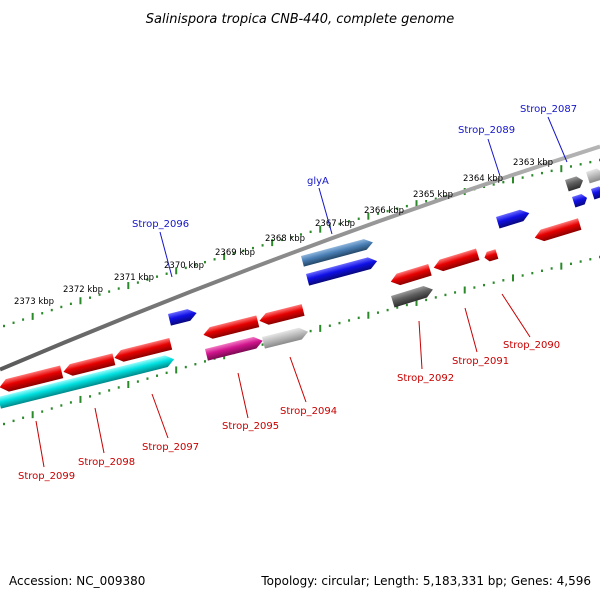 The height and width of the screenshot is (600, 600). Describe the element at coordinates (548, 109) in the screenshot. I see `gene-label: Strop_2087` at that location.